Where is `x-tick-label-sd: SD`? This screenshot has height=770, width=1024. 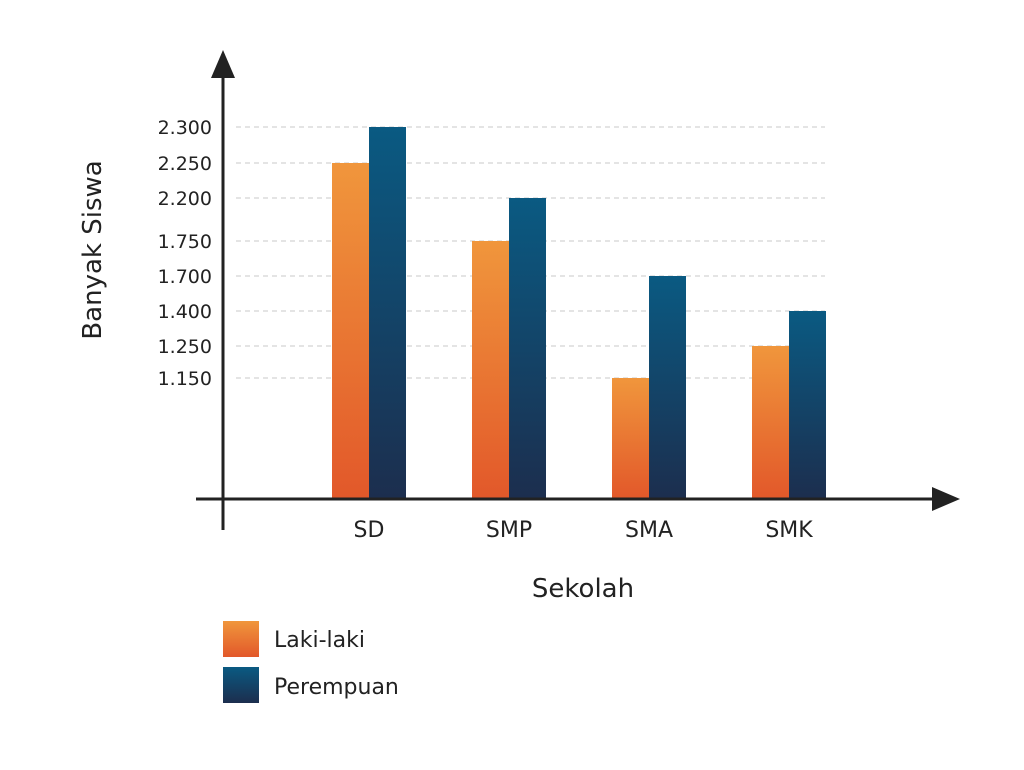
x-tick-label-sd: SD is located at coordinates (369, 530).